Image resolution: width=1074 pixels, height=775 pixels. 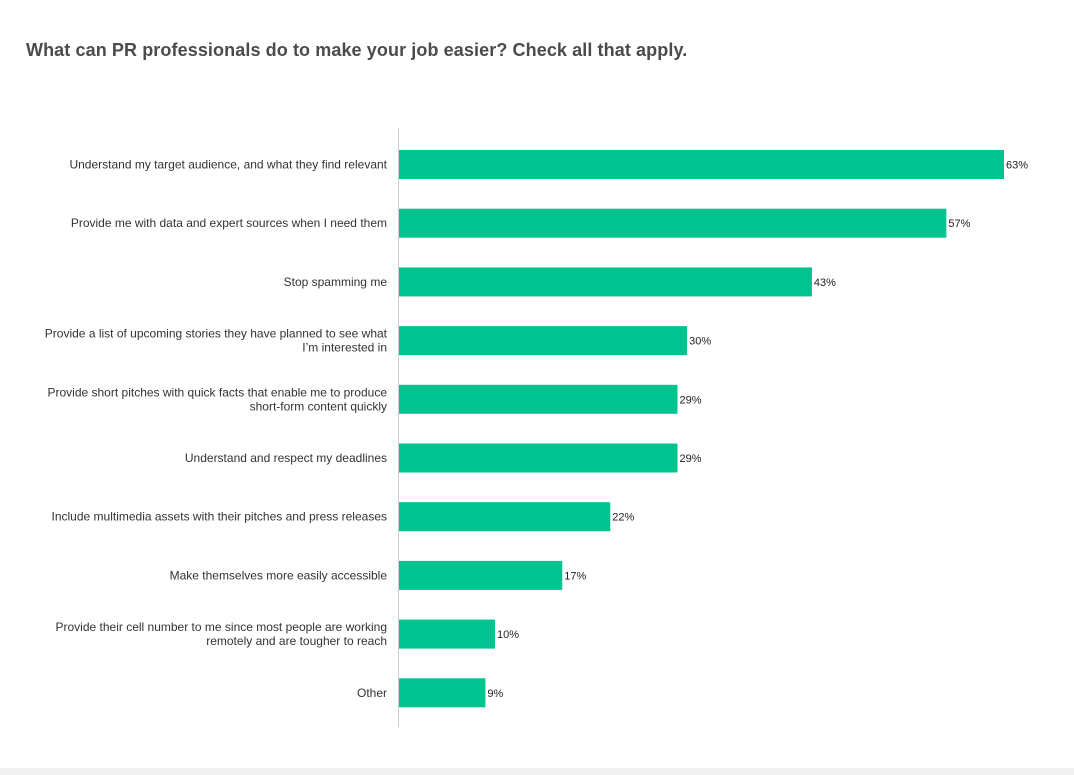 I want to click on value-label-8: 17%, so click(x=575, y=576).